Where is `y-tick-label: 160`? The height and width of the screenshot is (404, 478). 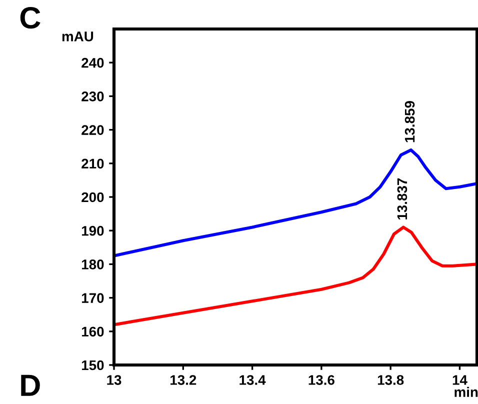 y-tick-label: 160 is located at coordinates (93, 331).